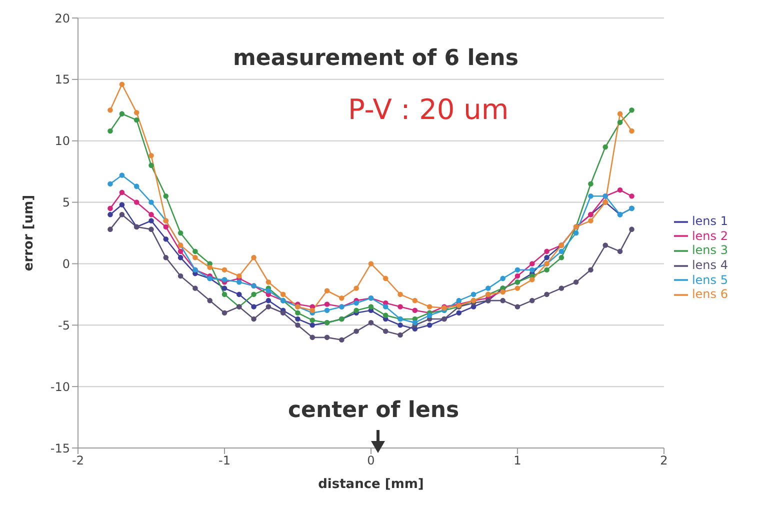 This screenshot has width=758, height=515. What do you see at coordinates (62, 141) in the screenshot?
I see `y-tick-label: 10` at bounding box center [62, 141].